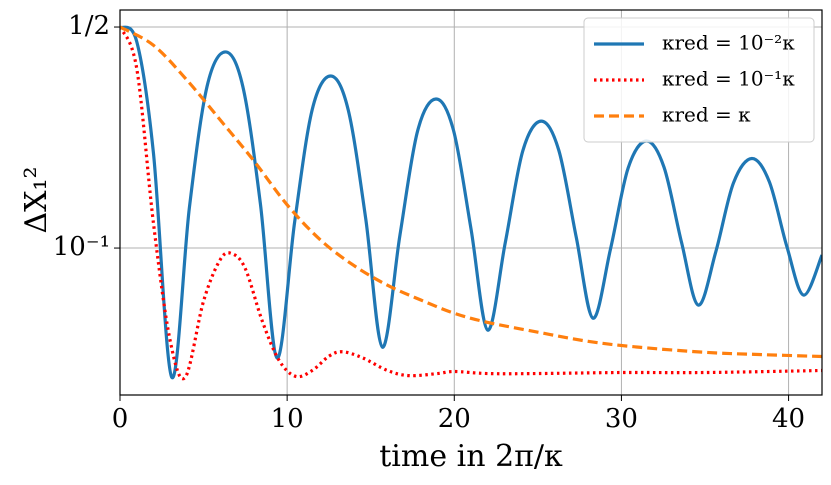 This screenshot has height=485, width=831. What do you see at coordinates (36, 199) in the screenshot?
I see `y-axis-label: ΔX₁²` at bounding box center [36, 199].